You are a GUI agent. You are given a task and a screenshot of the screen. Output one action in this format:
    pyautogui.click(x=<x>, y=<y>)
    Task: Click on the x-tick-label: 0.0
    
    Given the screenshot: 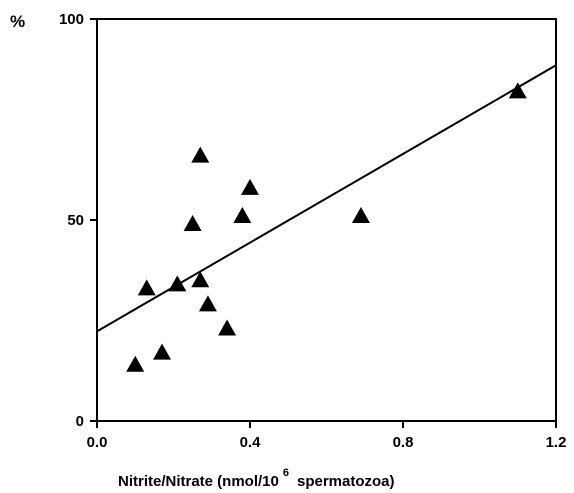 What is the action you would take?
    pyautogui.click(x=97, y=442)
    